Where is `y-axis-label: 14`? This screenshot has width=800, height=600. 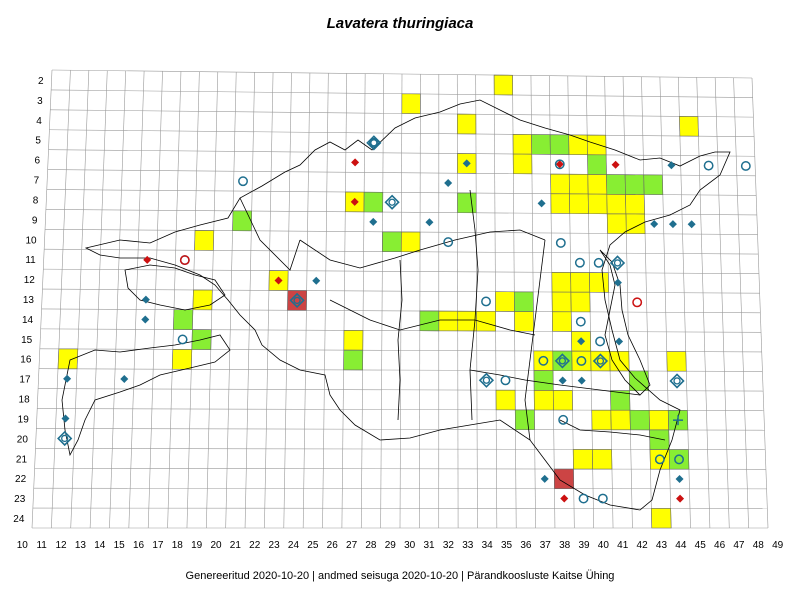 y-axis-label: 14 is located at coordinates (28, 320).